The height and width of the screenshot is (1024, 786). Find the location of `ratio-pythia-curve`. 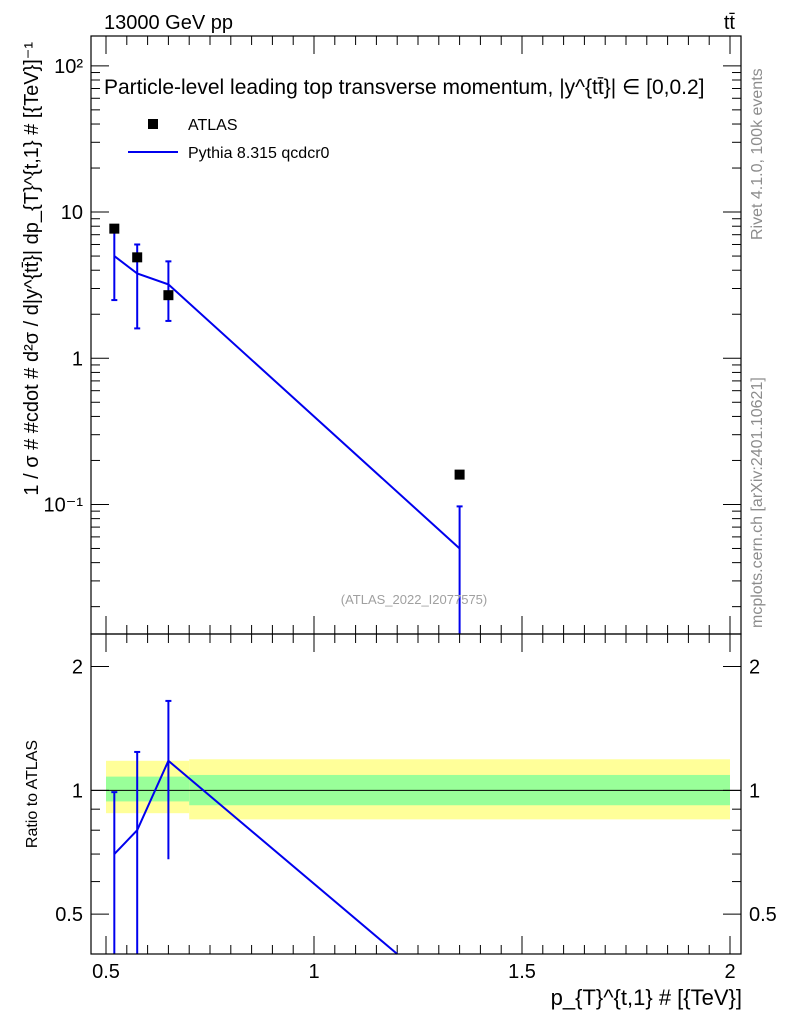

ratio-pythia-curve is located at coordinates (255, 857).